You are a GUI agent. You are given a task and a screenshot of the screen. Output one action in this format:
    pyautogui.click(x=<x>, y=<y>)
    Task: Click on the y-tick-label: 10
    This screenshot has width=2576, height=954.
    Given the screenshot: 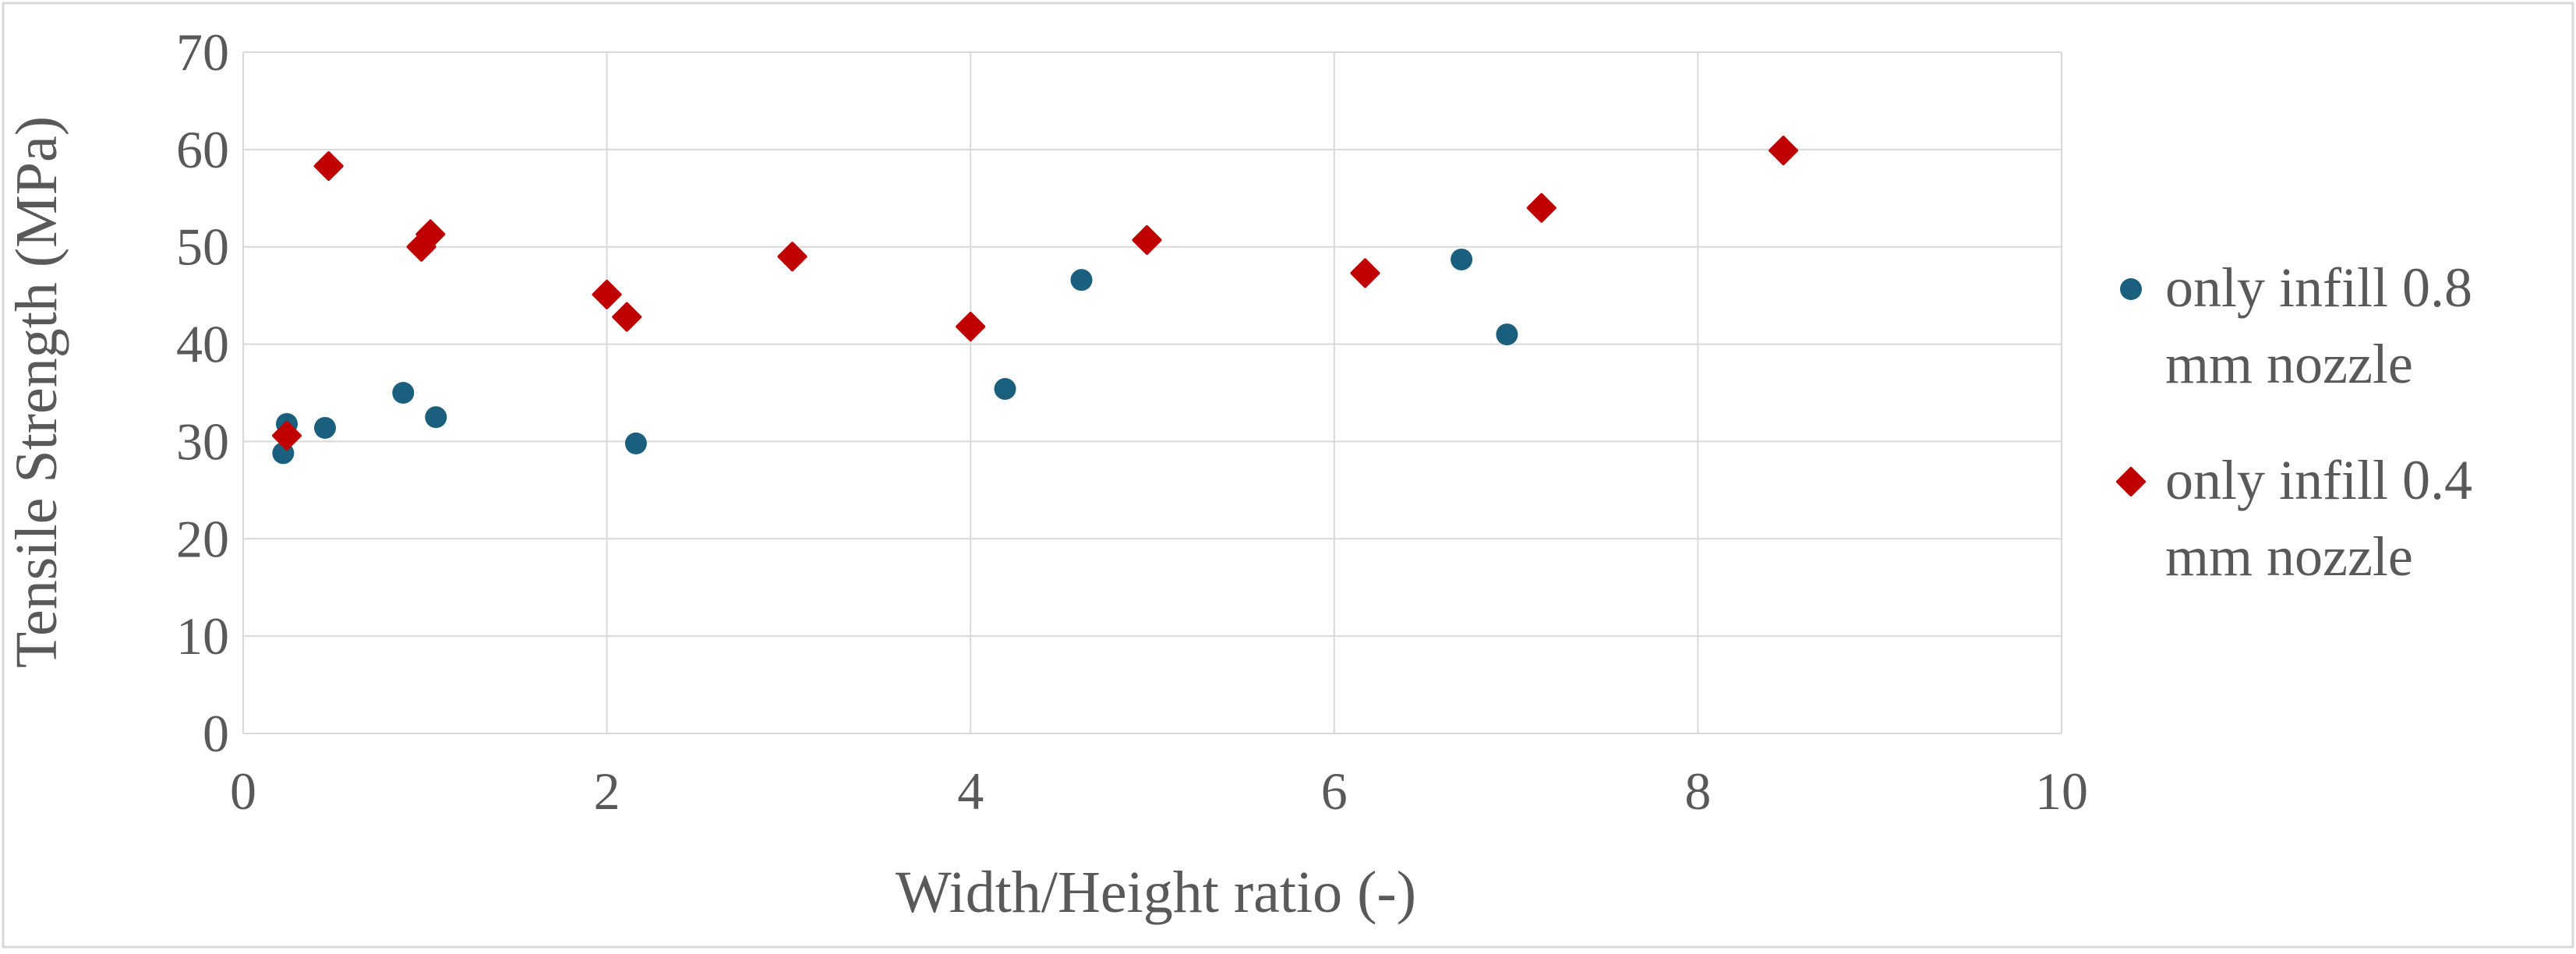 What is the action you would take?
    pyautogui.click(x=202, y=636)
    